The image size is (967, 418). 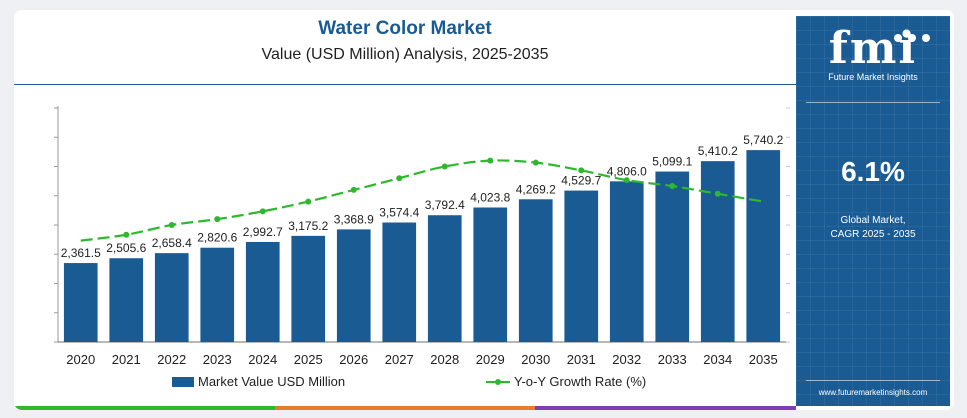 I want to click on bar-value-label-2031: 4,529.7, so click(x=581, y=181).